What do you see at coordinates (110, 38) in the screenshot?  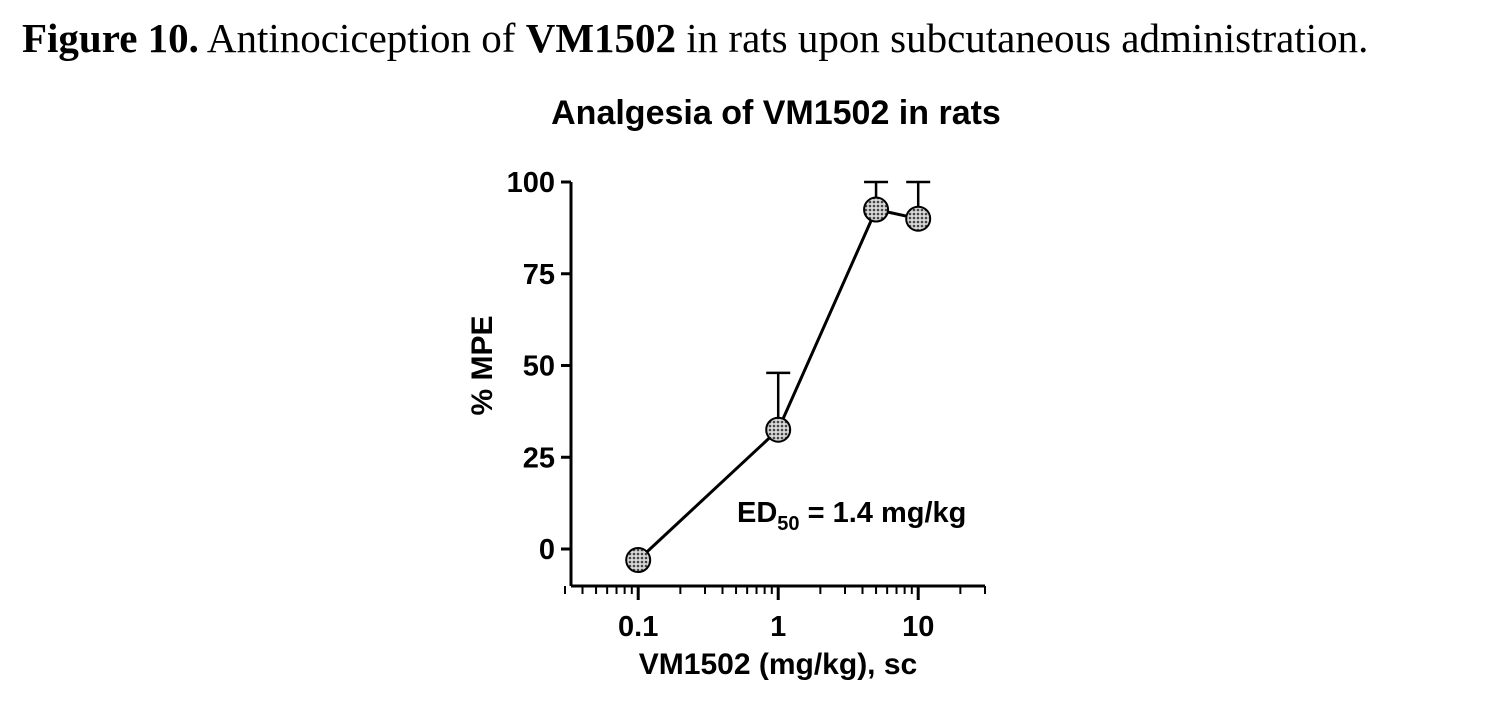 I see `caption-label: Figure 10.` at bounding box center [110, 38].